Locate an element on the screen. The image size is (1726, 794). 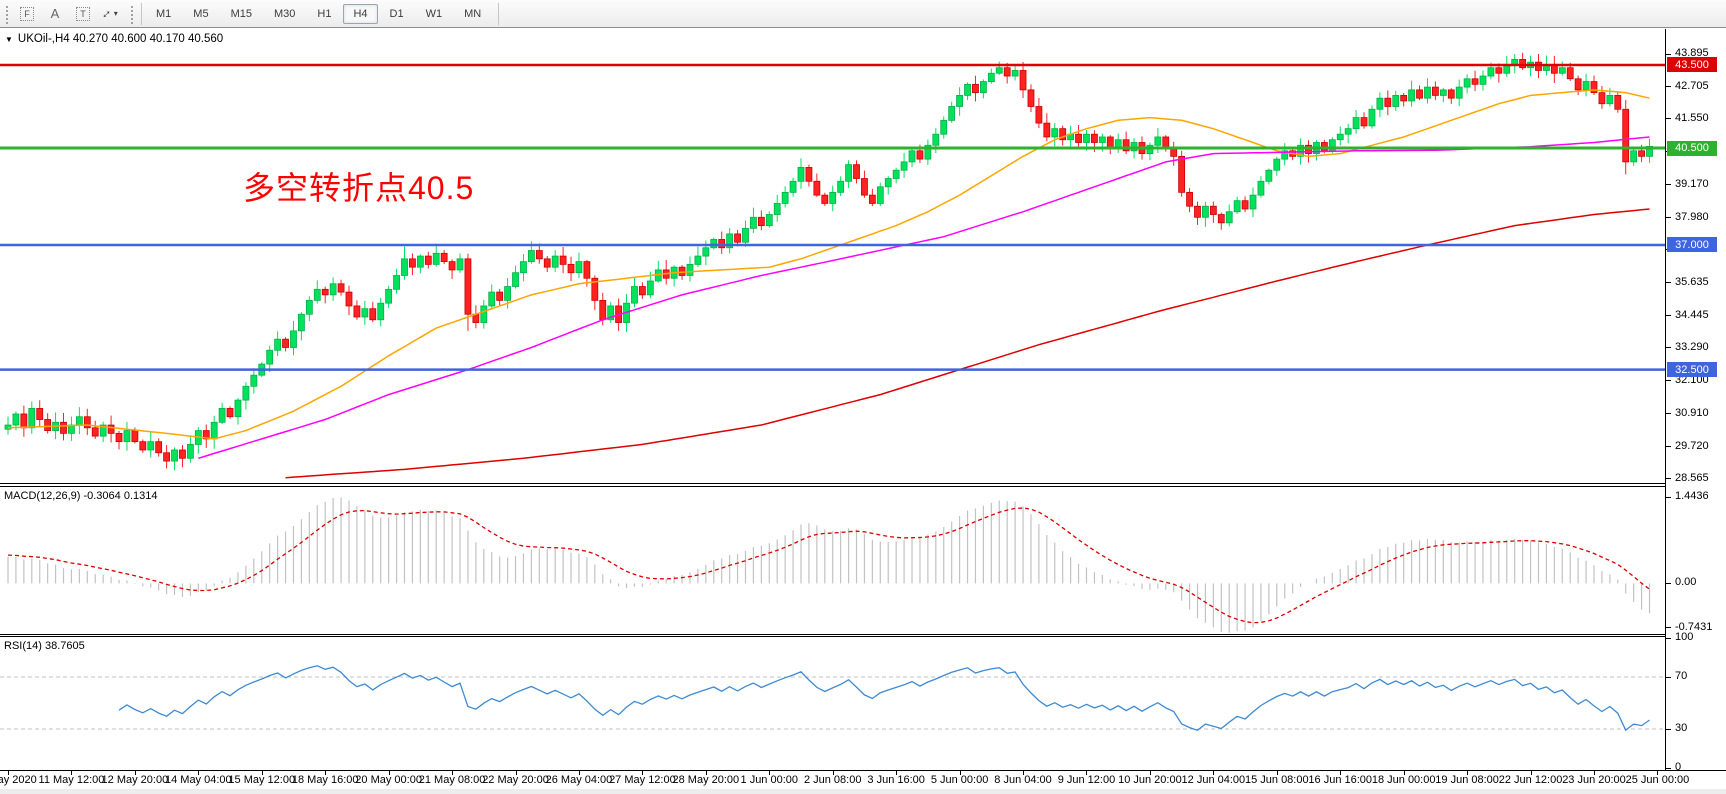
tf-button-M30: M30 is located at coordinates (284, 13).